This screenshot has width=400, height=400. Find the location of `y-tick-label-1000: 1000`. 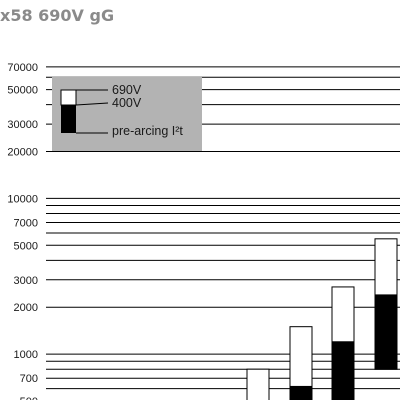

y-tick-label-1000: 1000 is located at coordinates (26, 355).